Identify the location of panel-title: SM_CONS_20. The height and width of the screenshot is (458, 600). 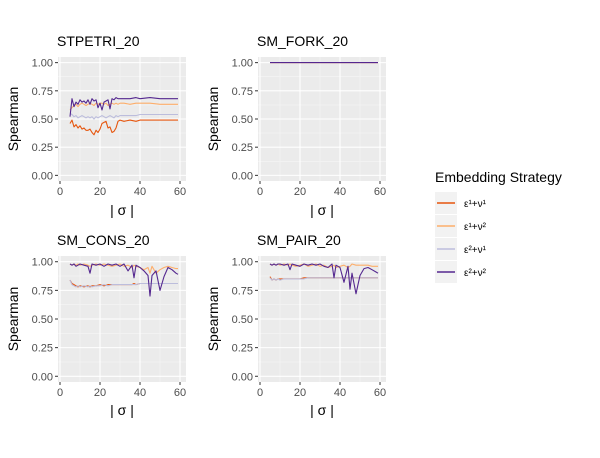
(103, 240).